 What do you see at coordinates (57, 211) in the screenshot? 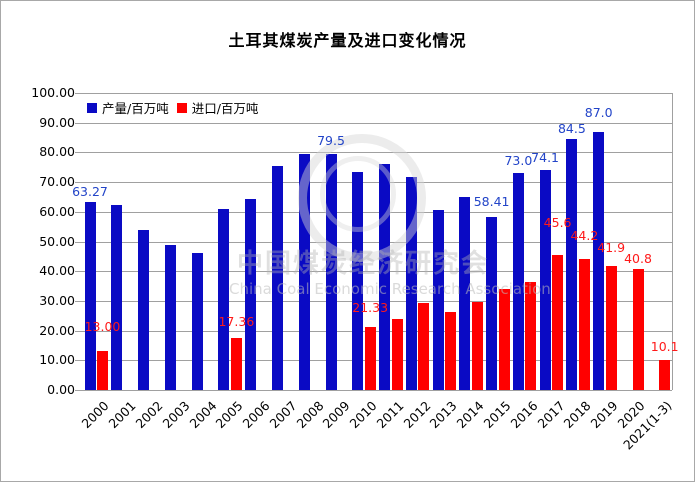
I see `y-axis-tick-label-60: 60.00` at bounding box center [57, 211].